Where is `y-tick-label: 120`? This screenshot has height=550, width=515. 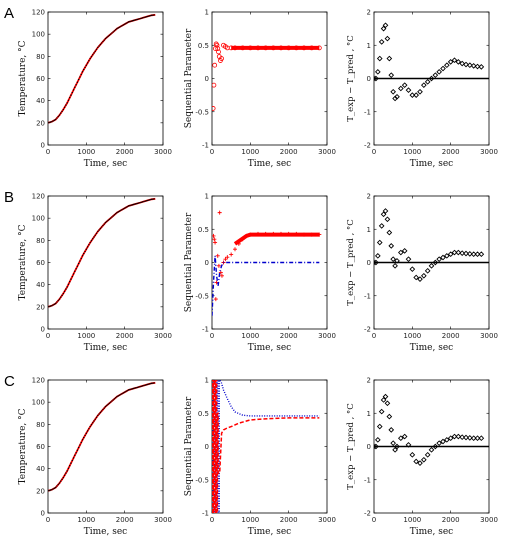
y-tick-label: 120 is located at coordinates (38, 197).